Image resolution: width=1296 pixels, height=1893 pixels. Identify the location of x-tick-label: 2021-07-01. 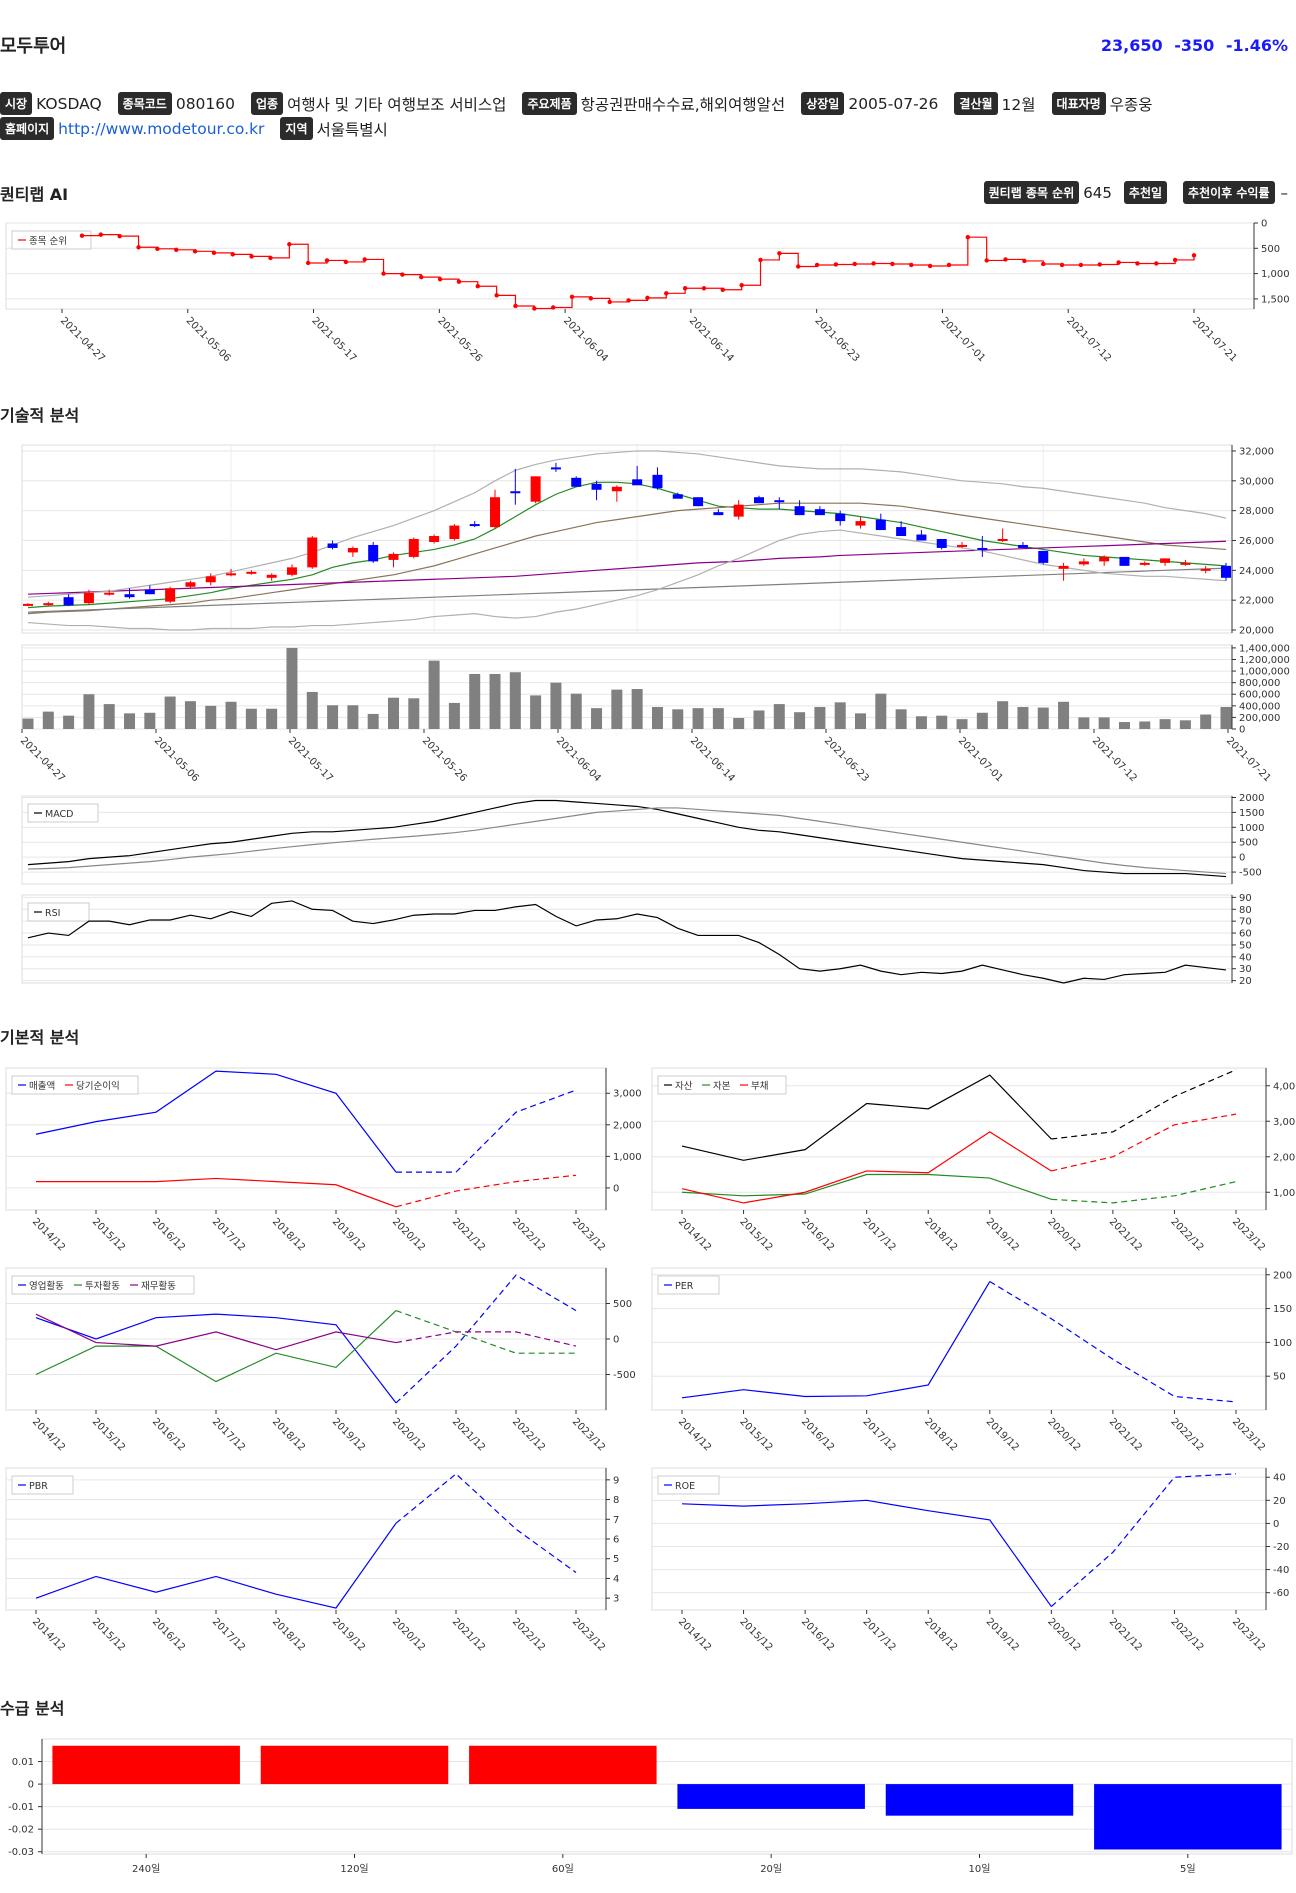
(962, 339).